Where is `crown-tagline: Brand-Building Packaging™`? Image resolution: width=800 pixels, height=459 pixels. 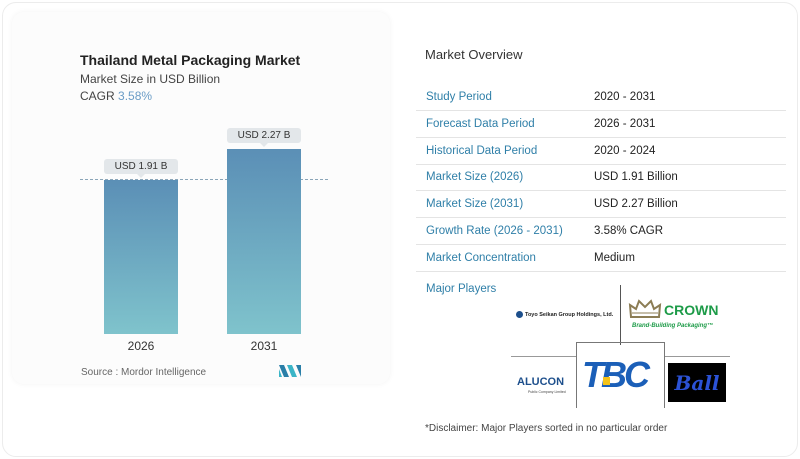
crown-tagline: Brand-Building Packaging™ is located at coordinates (673, 326).